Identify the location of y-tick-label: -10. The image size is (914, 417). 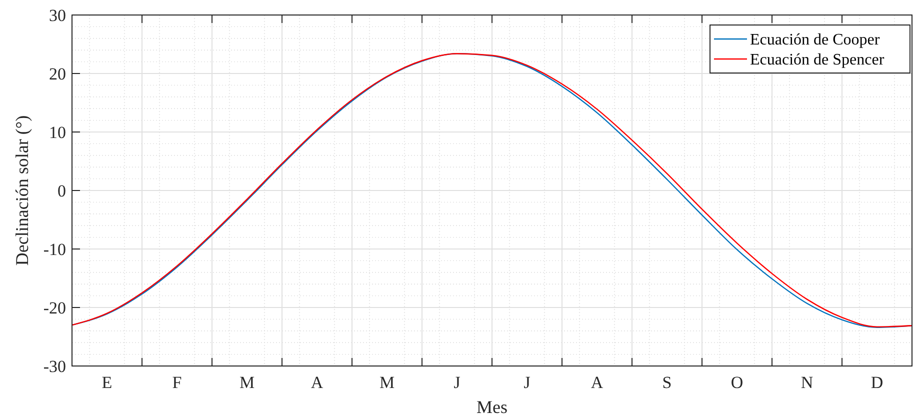
(54, 249).